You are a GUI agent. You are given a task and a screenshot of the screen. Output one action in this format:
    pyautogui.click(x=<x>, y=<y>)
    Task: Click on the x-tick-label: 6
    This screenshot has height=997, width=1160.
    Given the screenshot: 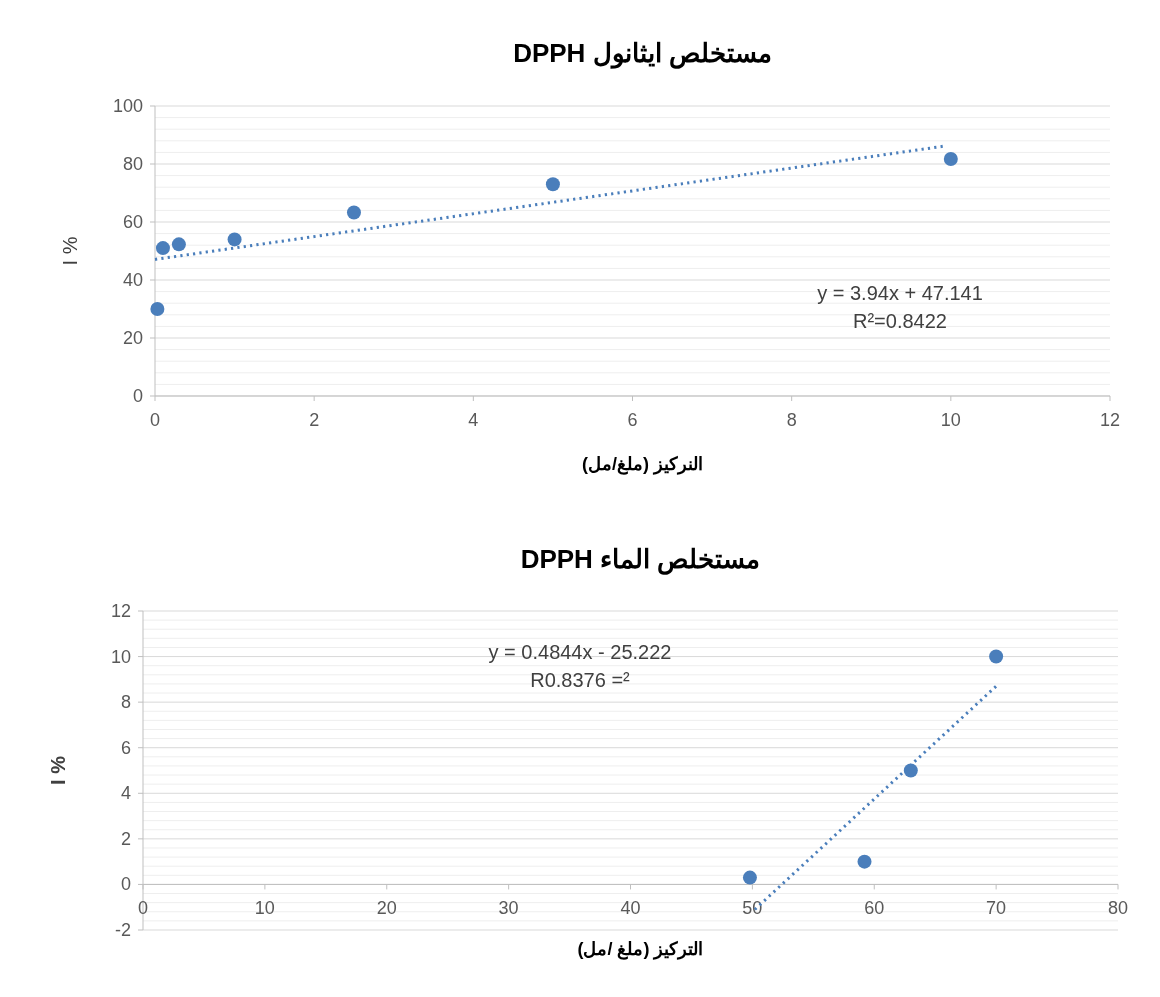 What is the action you would take?
    pyautogui.click(x=632, y=420)
    